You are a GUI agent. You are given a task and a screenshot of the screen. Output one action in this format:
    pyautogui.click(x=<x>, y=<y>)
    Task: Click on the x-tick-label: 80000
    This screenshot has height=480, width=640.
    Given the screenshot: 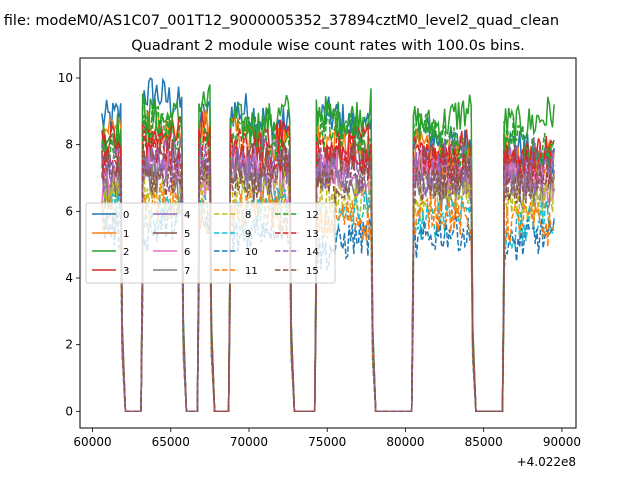 What is the action you would take?
    pyautogui.click(x=405, y=442)
    